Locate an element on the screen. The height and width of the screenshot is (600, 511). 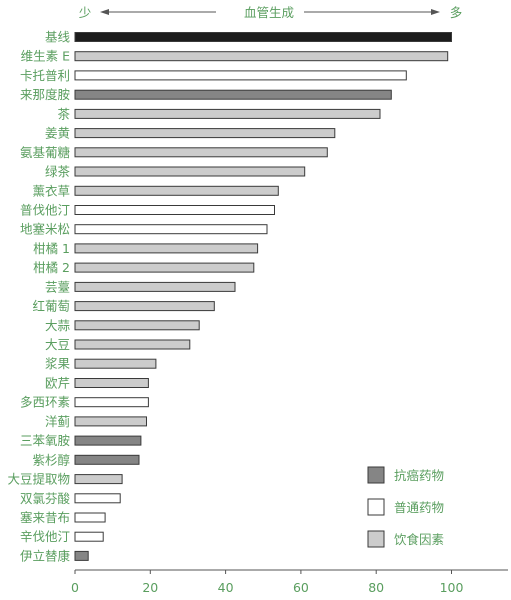
category-label: 双氯芬酸 is located at coordinates (45, 498).